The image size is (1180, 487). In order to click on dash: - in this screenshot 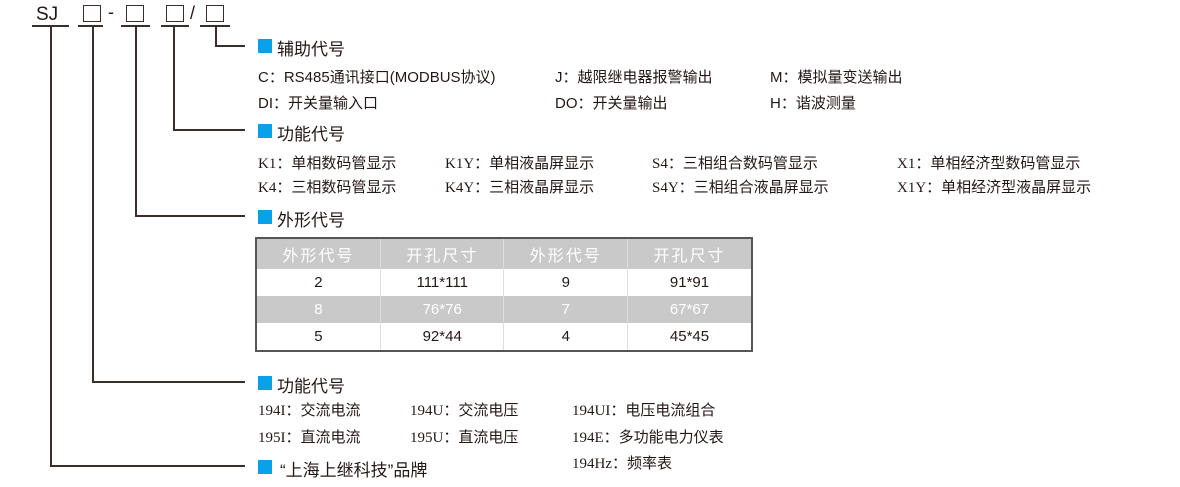, I will do `click(111, 12)`.